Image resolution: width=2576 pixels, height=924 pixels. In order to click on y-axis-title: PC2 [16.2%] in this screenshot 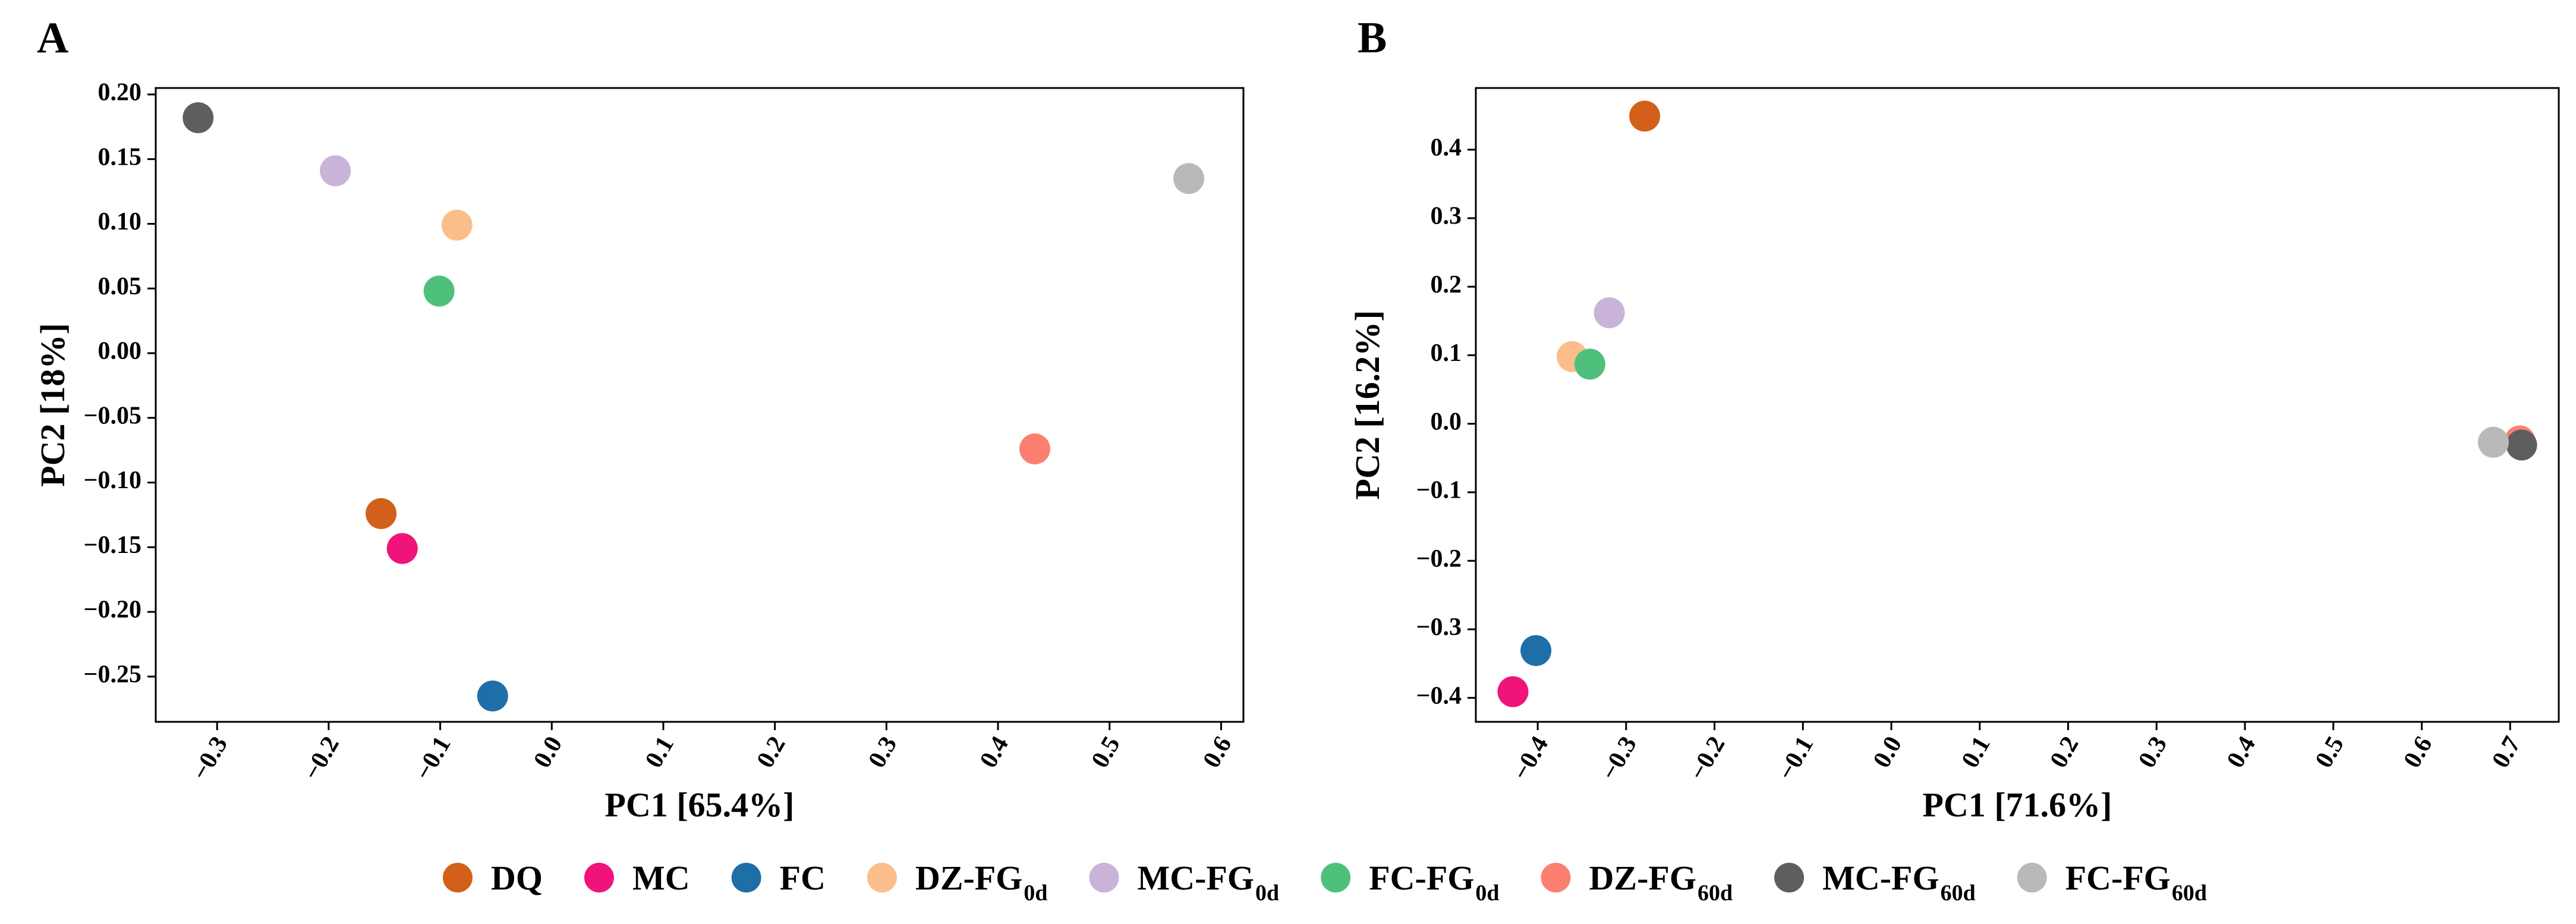, I will do `click(1367, 405)`.